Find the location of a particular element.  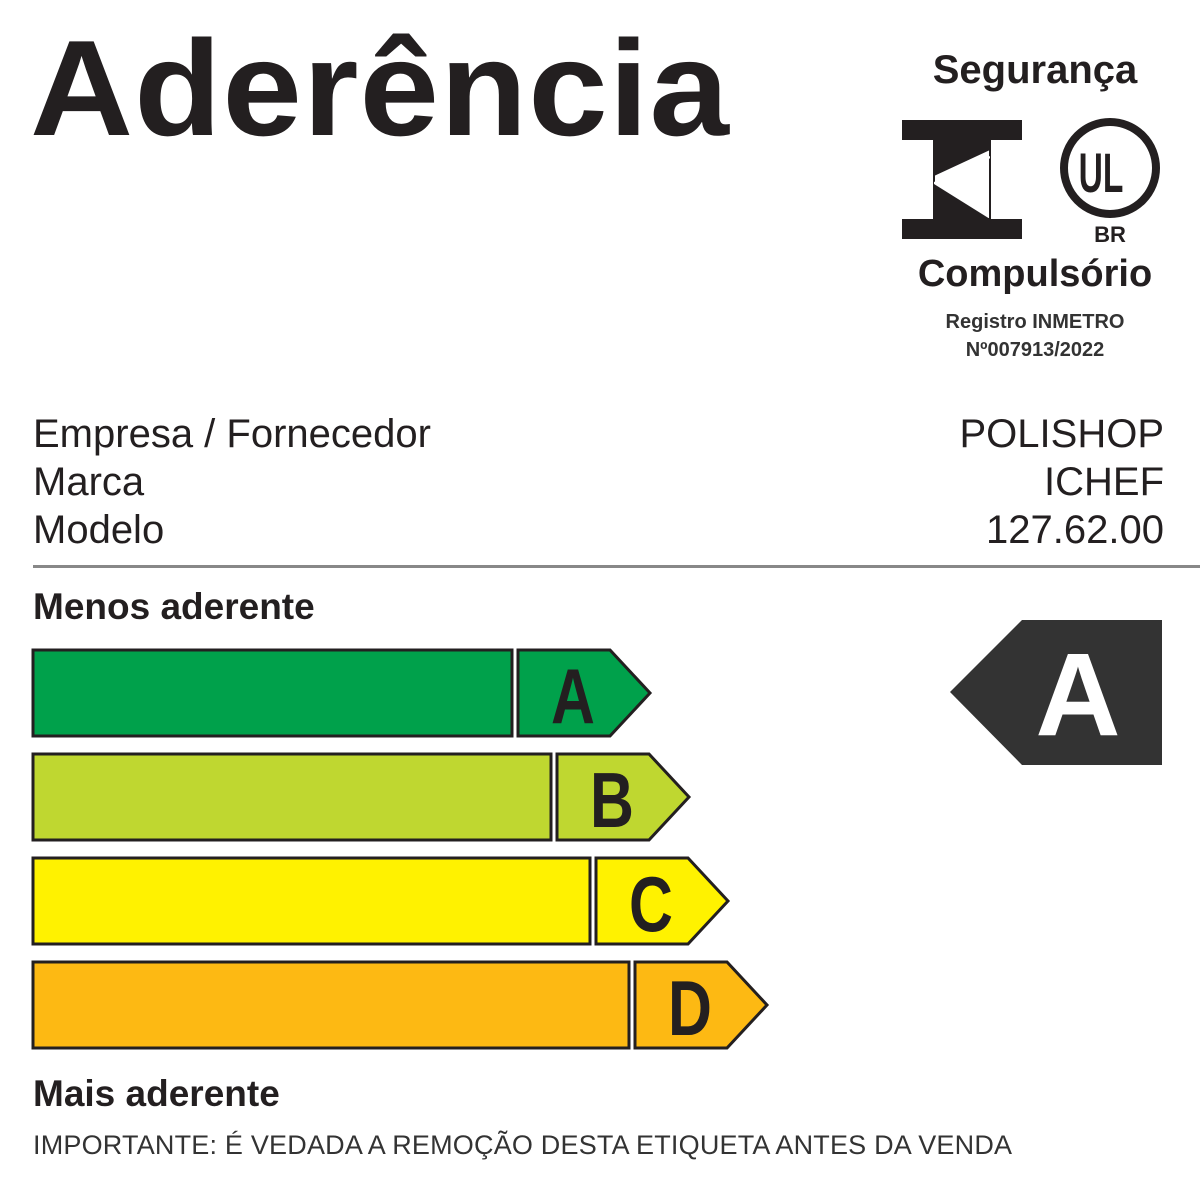

rating-letter: D is located at coordinates (690, 1008).